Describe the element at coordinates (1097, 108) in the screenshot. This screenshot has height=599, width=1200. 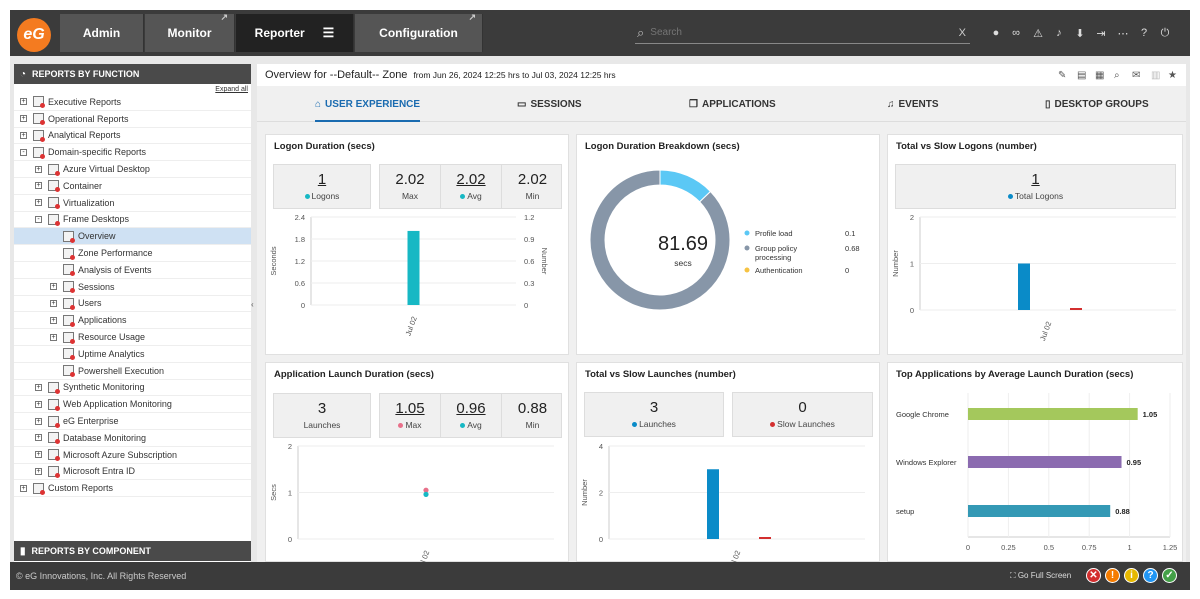
I see `tab-desktop-groups: ▯ DESKTOP GROUPS` at that location.